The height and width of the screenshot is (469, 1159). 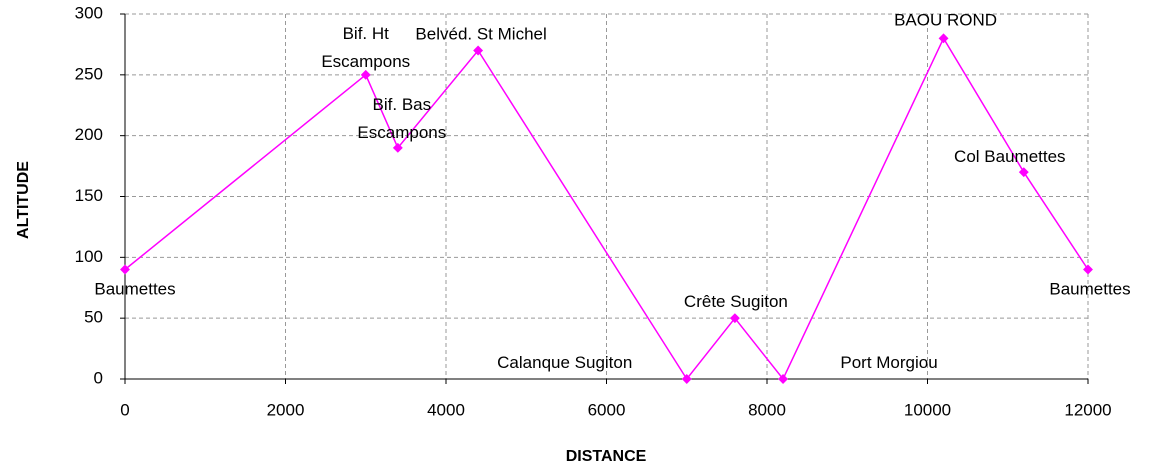 What do you see at coordinates (23, 200) in the screenshot?
I see `y-axis-title: ALTITUDE` at bounding box center [23, 200].